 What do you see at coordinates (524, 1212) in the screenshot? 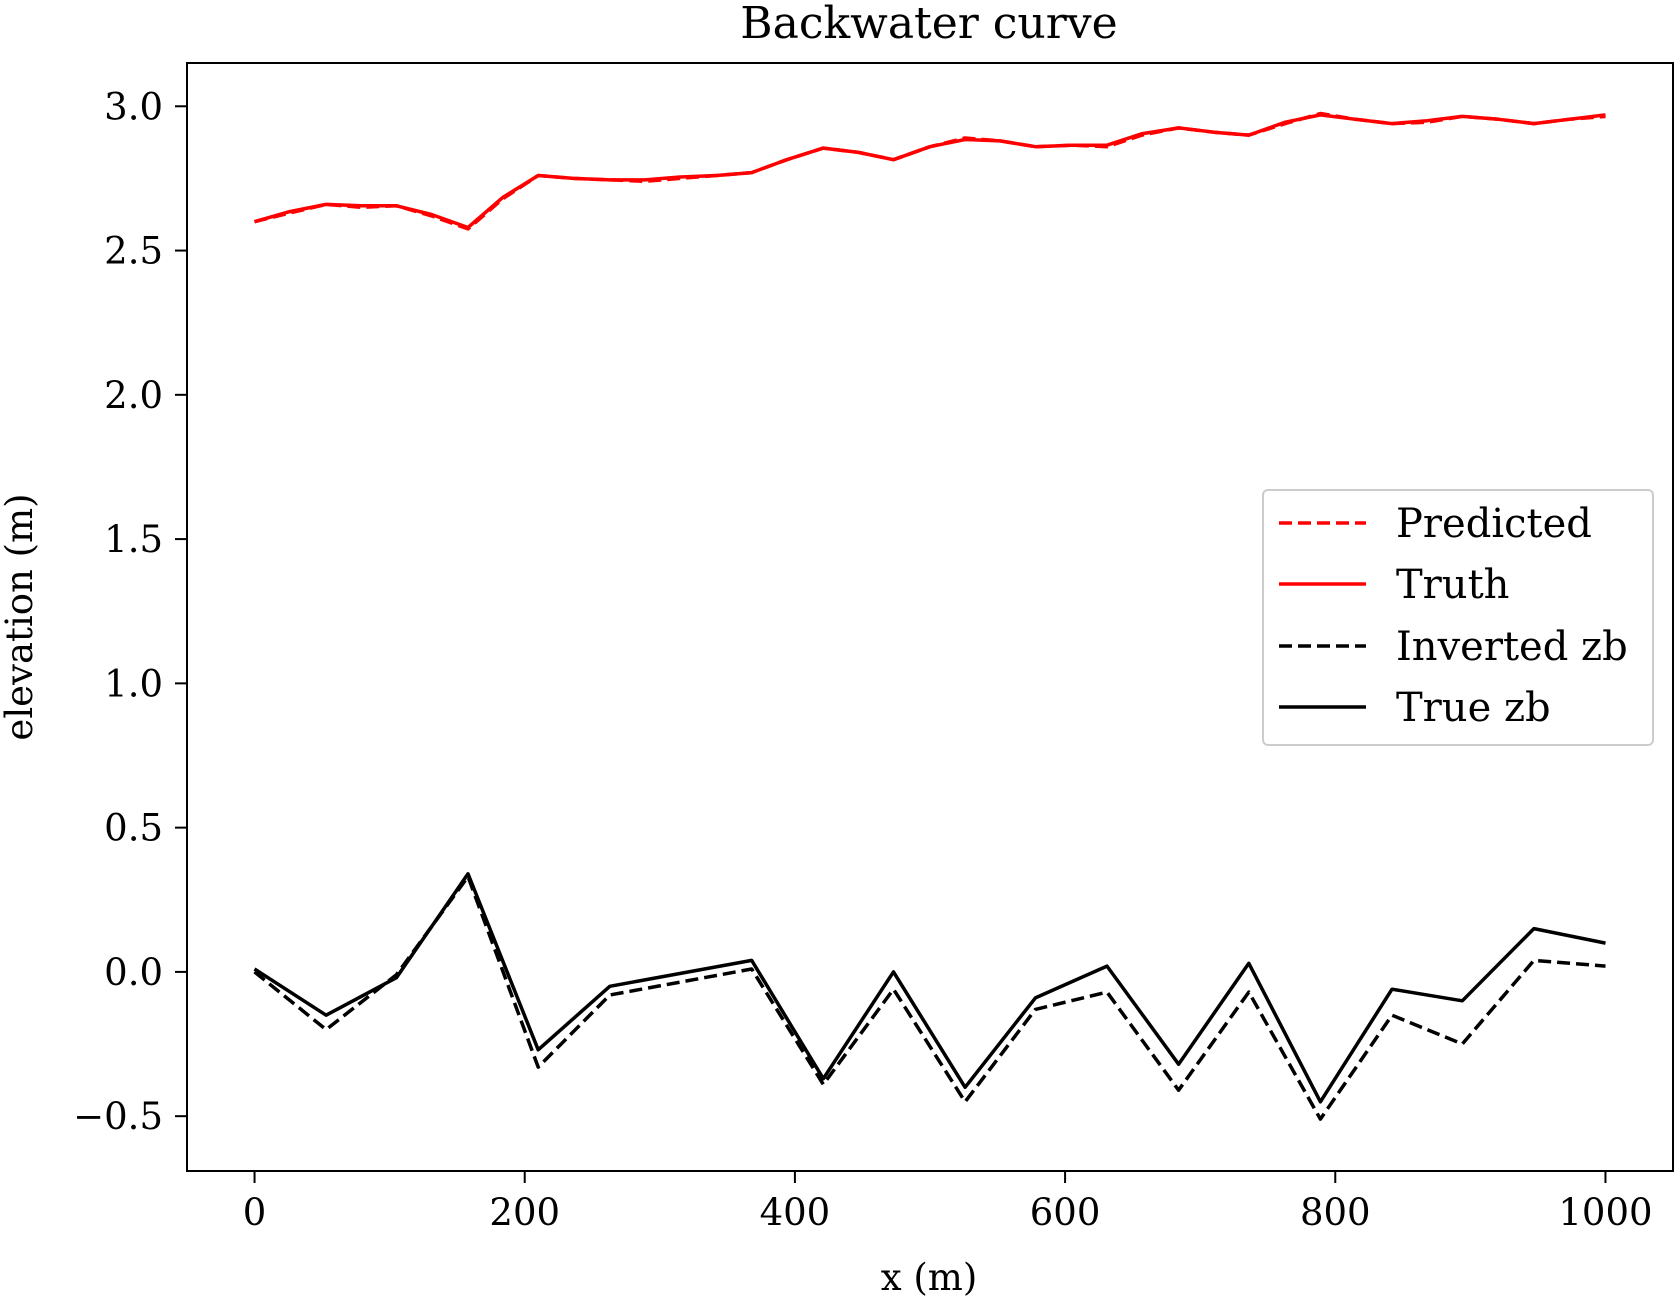
I see `x-tick-label: 200` at bounding box center [524, 1212].